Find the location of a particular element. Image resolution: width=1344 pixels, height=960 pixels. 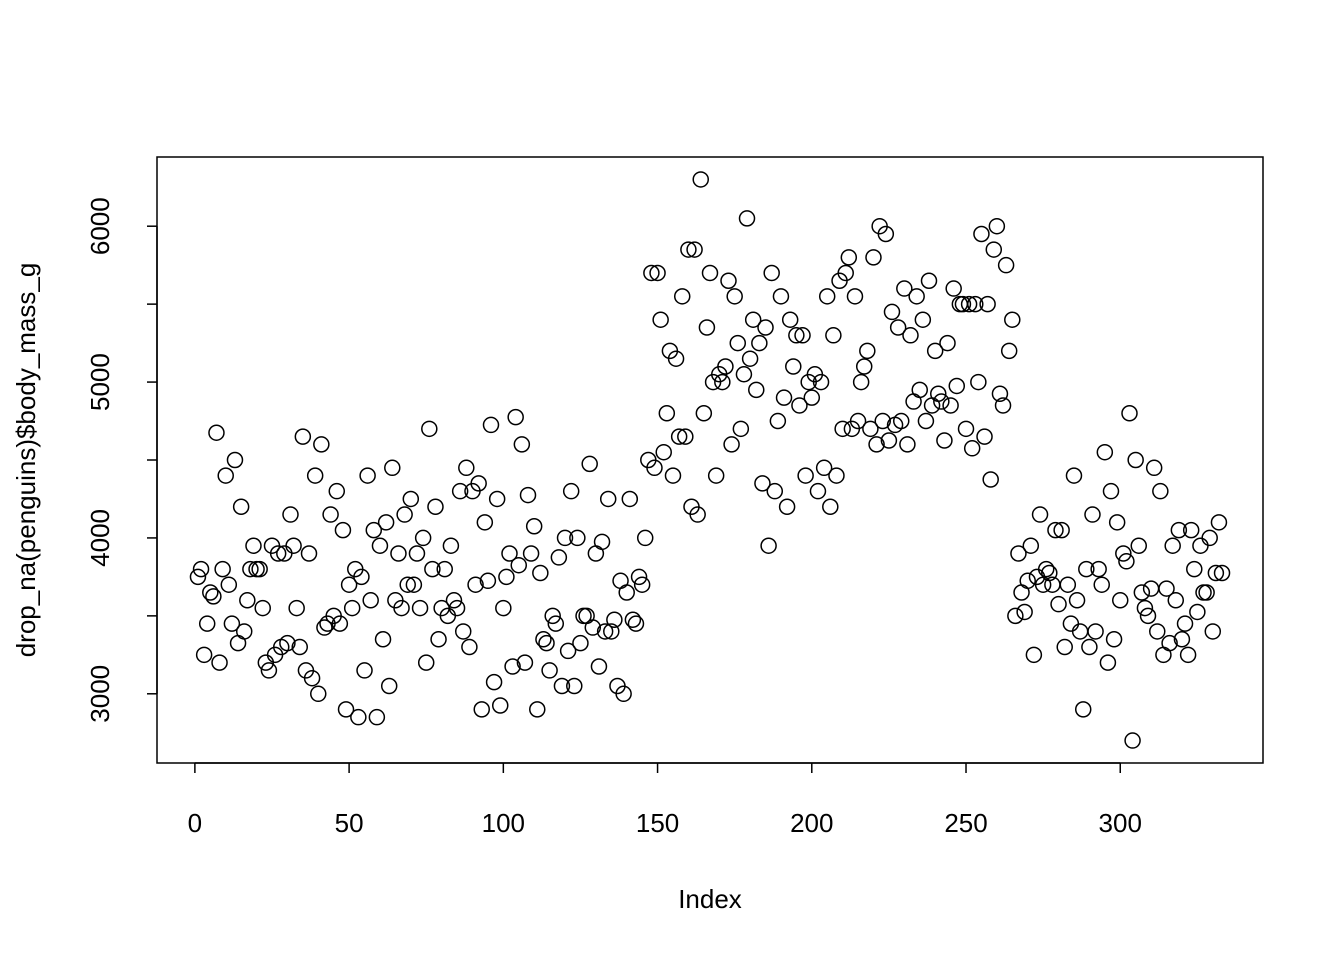

x-axis-label: Index is located at coordinates (710, 899).